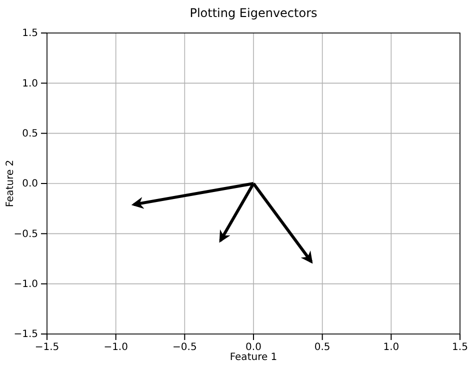 The image size is (474, 368). What do you see at coordinates (47, 348) in the screenshot?
I see `x-tick-label: −1.5` at bounding box center [47, 348].